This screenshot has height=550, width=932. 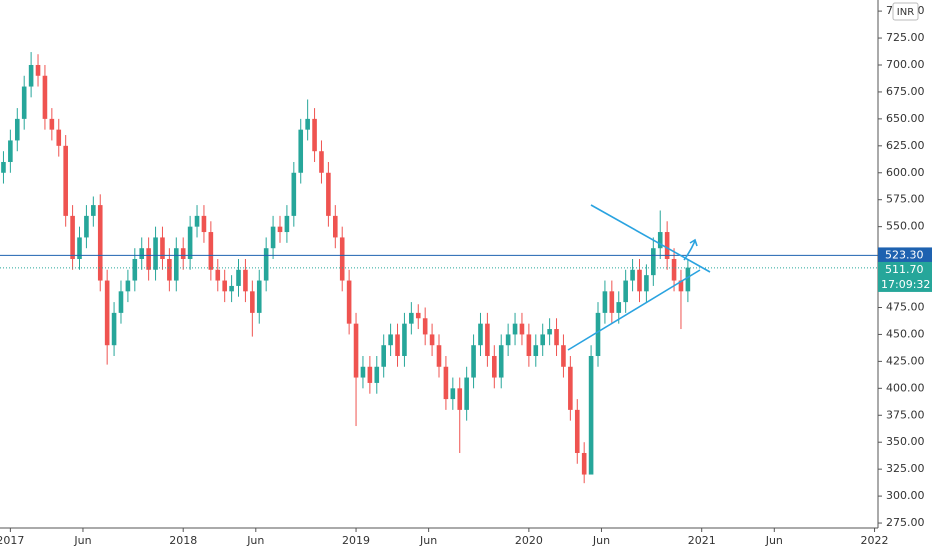 I want to click on x-tick-label: 2020, so click(x=529, y=540).